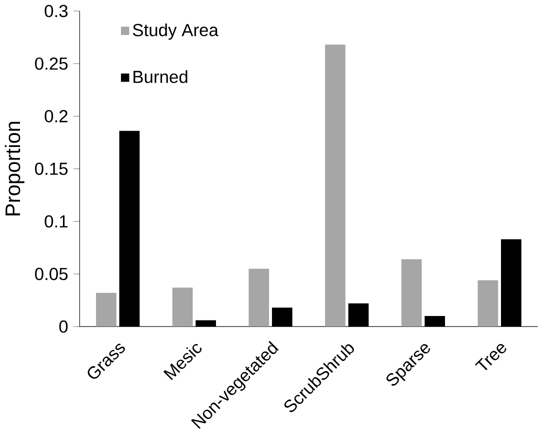 The width and height of the screenshot is (538, 439). What do you see at coordinates (63, 326) in the screenshot?
I see `y-tick-label: 0` at bounding box center [63, 326].